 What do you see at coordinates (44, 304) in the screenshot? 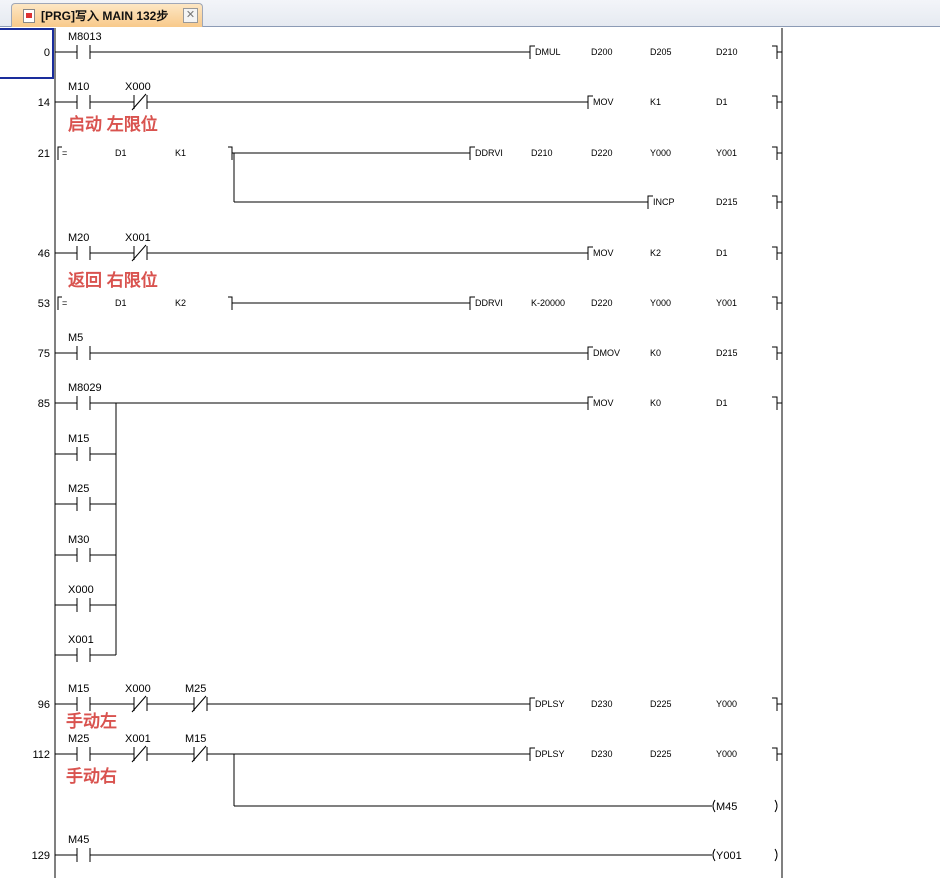
I see `step-number: 53` at bounding box center [44, 304].